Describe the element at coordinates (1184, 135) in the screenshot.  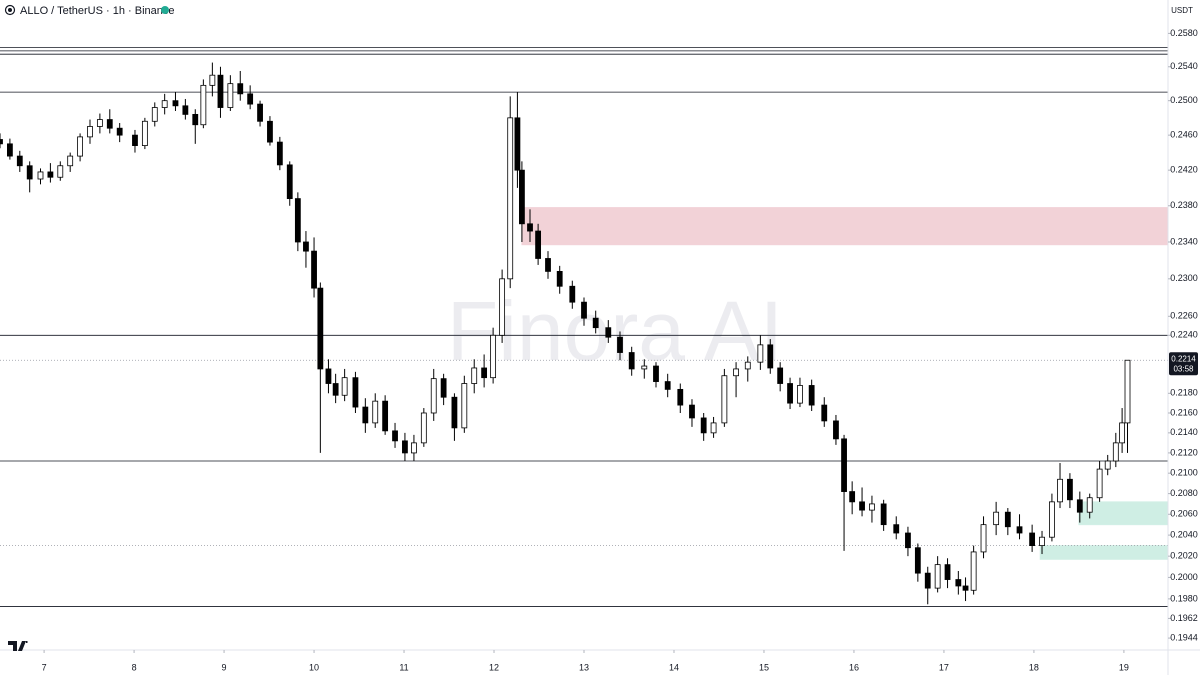
I see `y-tick-label: 0.2460` at that location.